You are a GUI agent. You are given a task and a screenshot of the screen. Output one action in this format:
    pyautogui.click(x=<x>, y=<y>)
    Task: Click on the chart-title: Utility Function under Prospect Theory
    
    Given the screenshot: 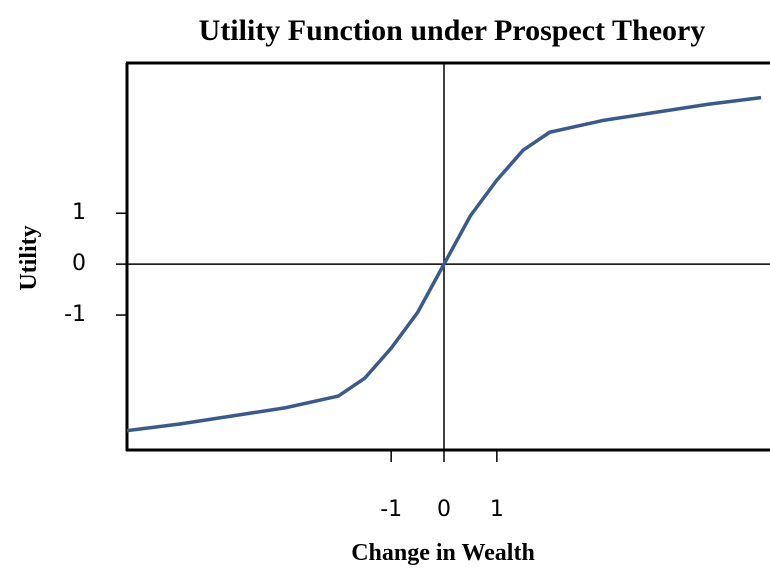 What is the action you would take?
    pyautogui.click(x=452, y=30)
    